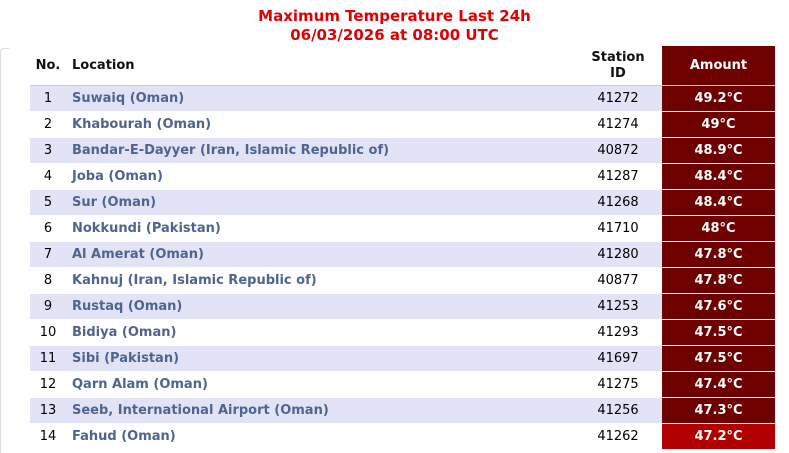 The image size is (789, 453). What do you see at coordinates (320, 228) in the screenshot?
I see `location: Nokkundi (Pakistan)` at bounding box center [320, 228].